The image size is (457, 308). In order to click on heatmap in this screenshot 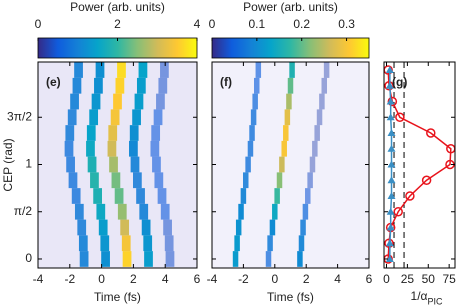, I will do `click(281, 164)`.